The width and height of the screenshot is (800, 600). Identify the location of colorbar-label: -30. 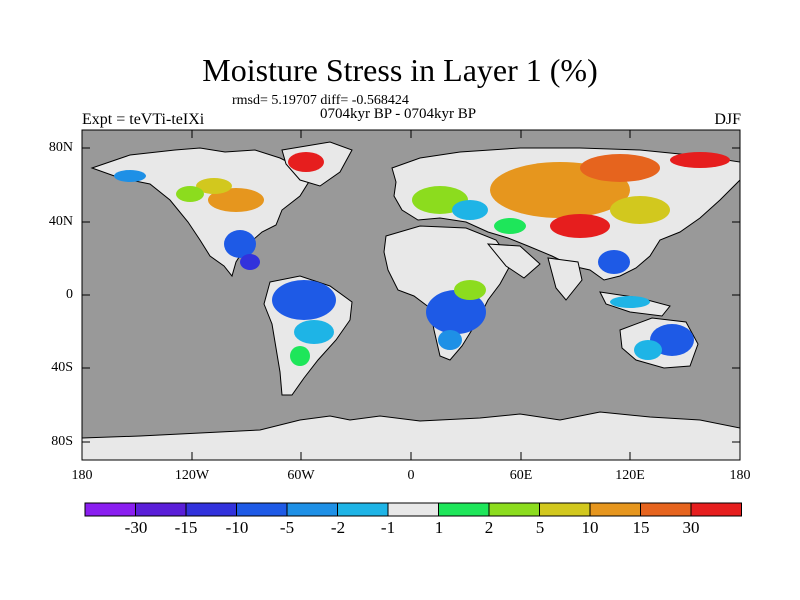
(136, 527).